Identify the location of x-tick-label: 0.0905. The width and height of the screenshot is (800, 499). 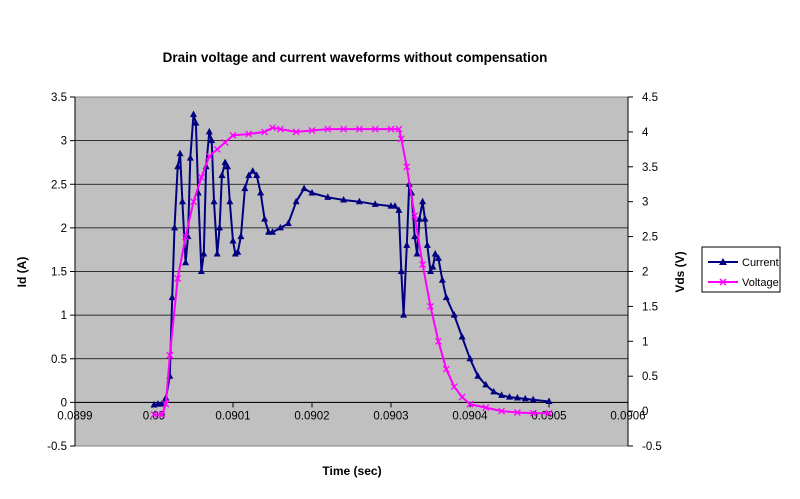
(548, 416).